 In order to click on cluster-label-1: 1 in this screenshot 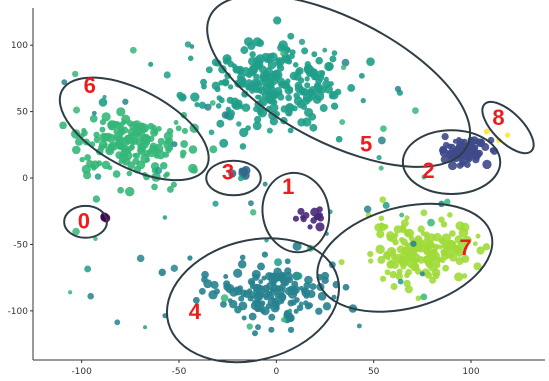, I will do `click(288, 186)`.